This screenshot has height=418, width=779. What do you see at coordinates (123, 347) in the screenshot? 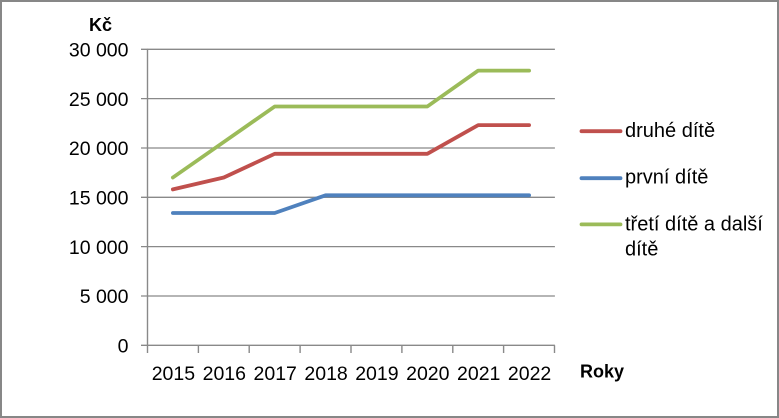
I see `svg-text: 0` at bounding box center [123, 347].